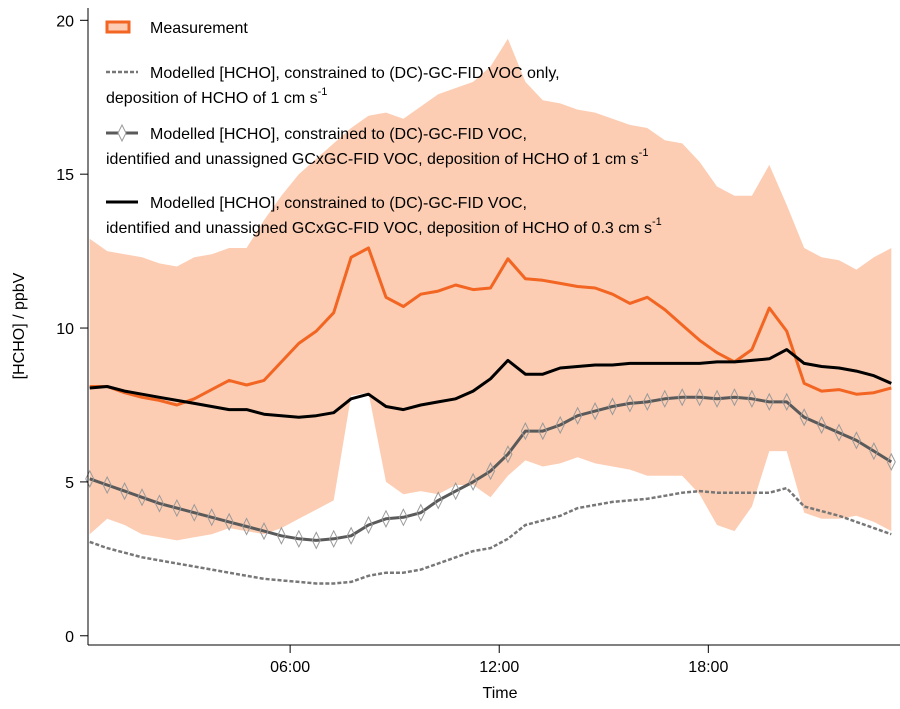 Image resolution: width=900 pixels, height=709 pixels. Describe the element at coordinates (65, 175) in the screenshot. I see `y-tick-label: 15` at that location.